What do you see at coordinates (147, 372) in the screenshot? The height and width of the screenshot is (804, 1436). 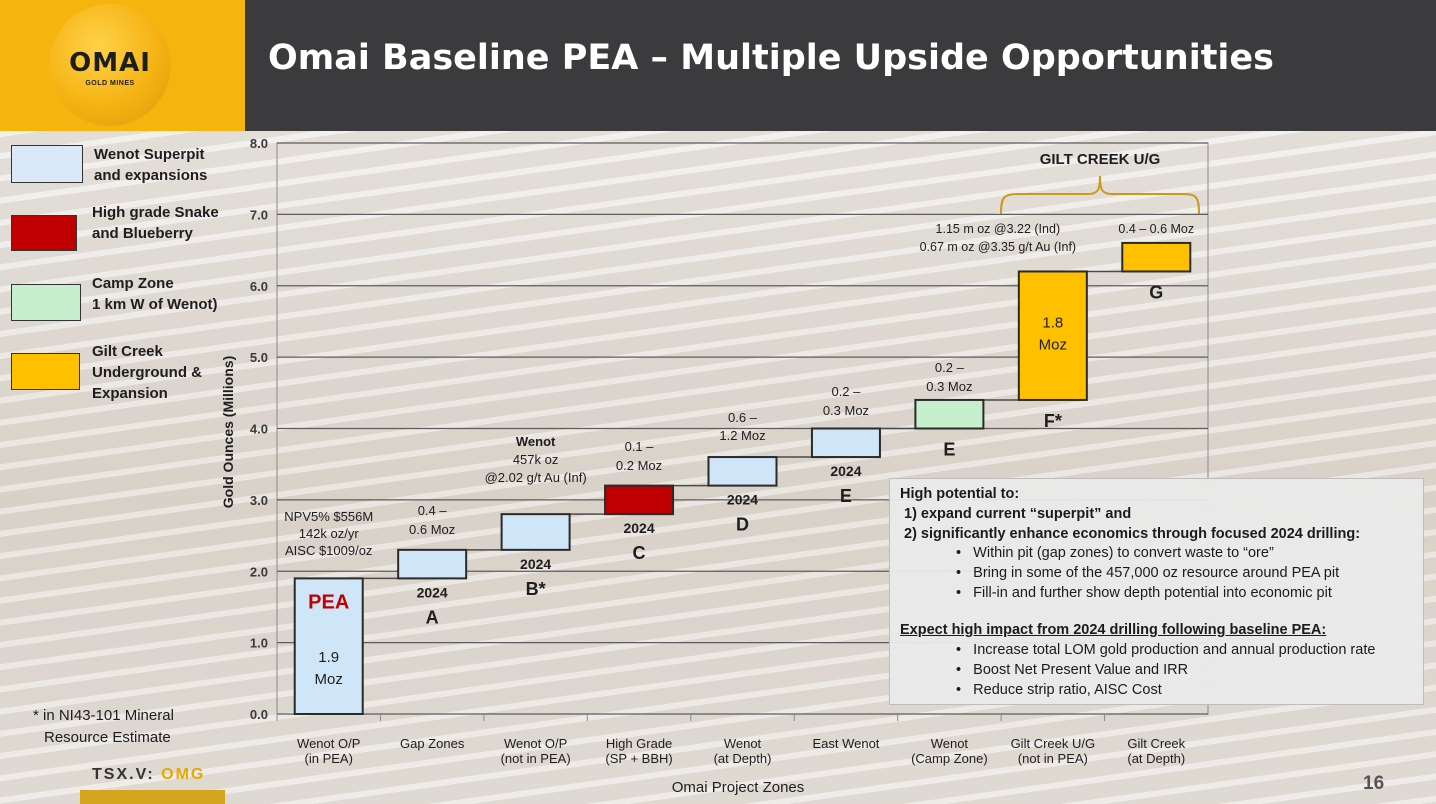 I see `legend-label-gilt-creek: Gilt Creek Underground & Expansion` at bounding box center [147, 372].